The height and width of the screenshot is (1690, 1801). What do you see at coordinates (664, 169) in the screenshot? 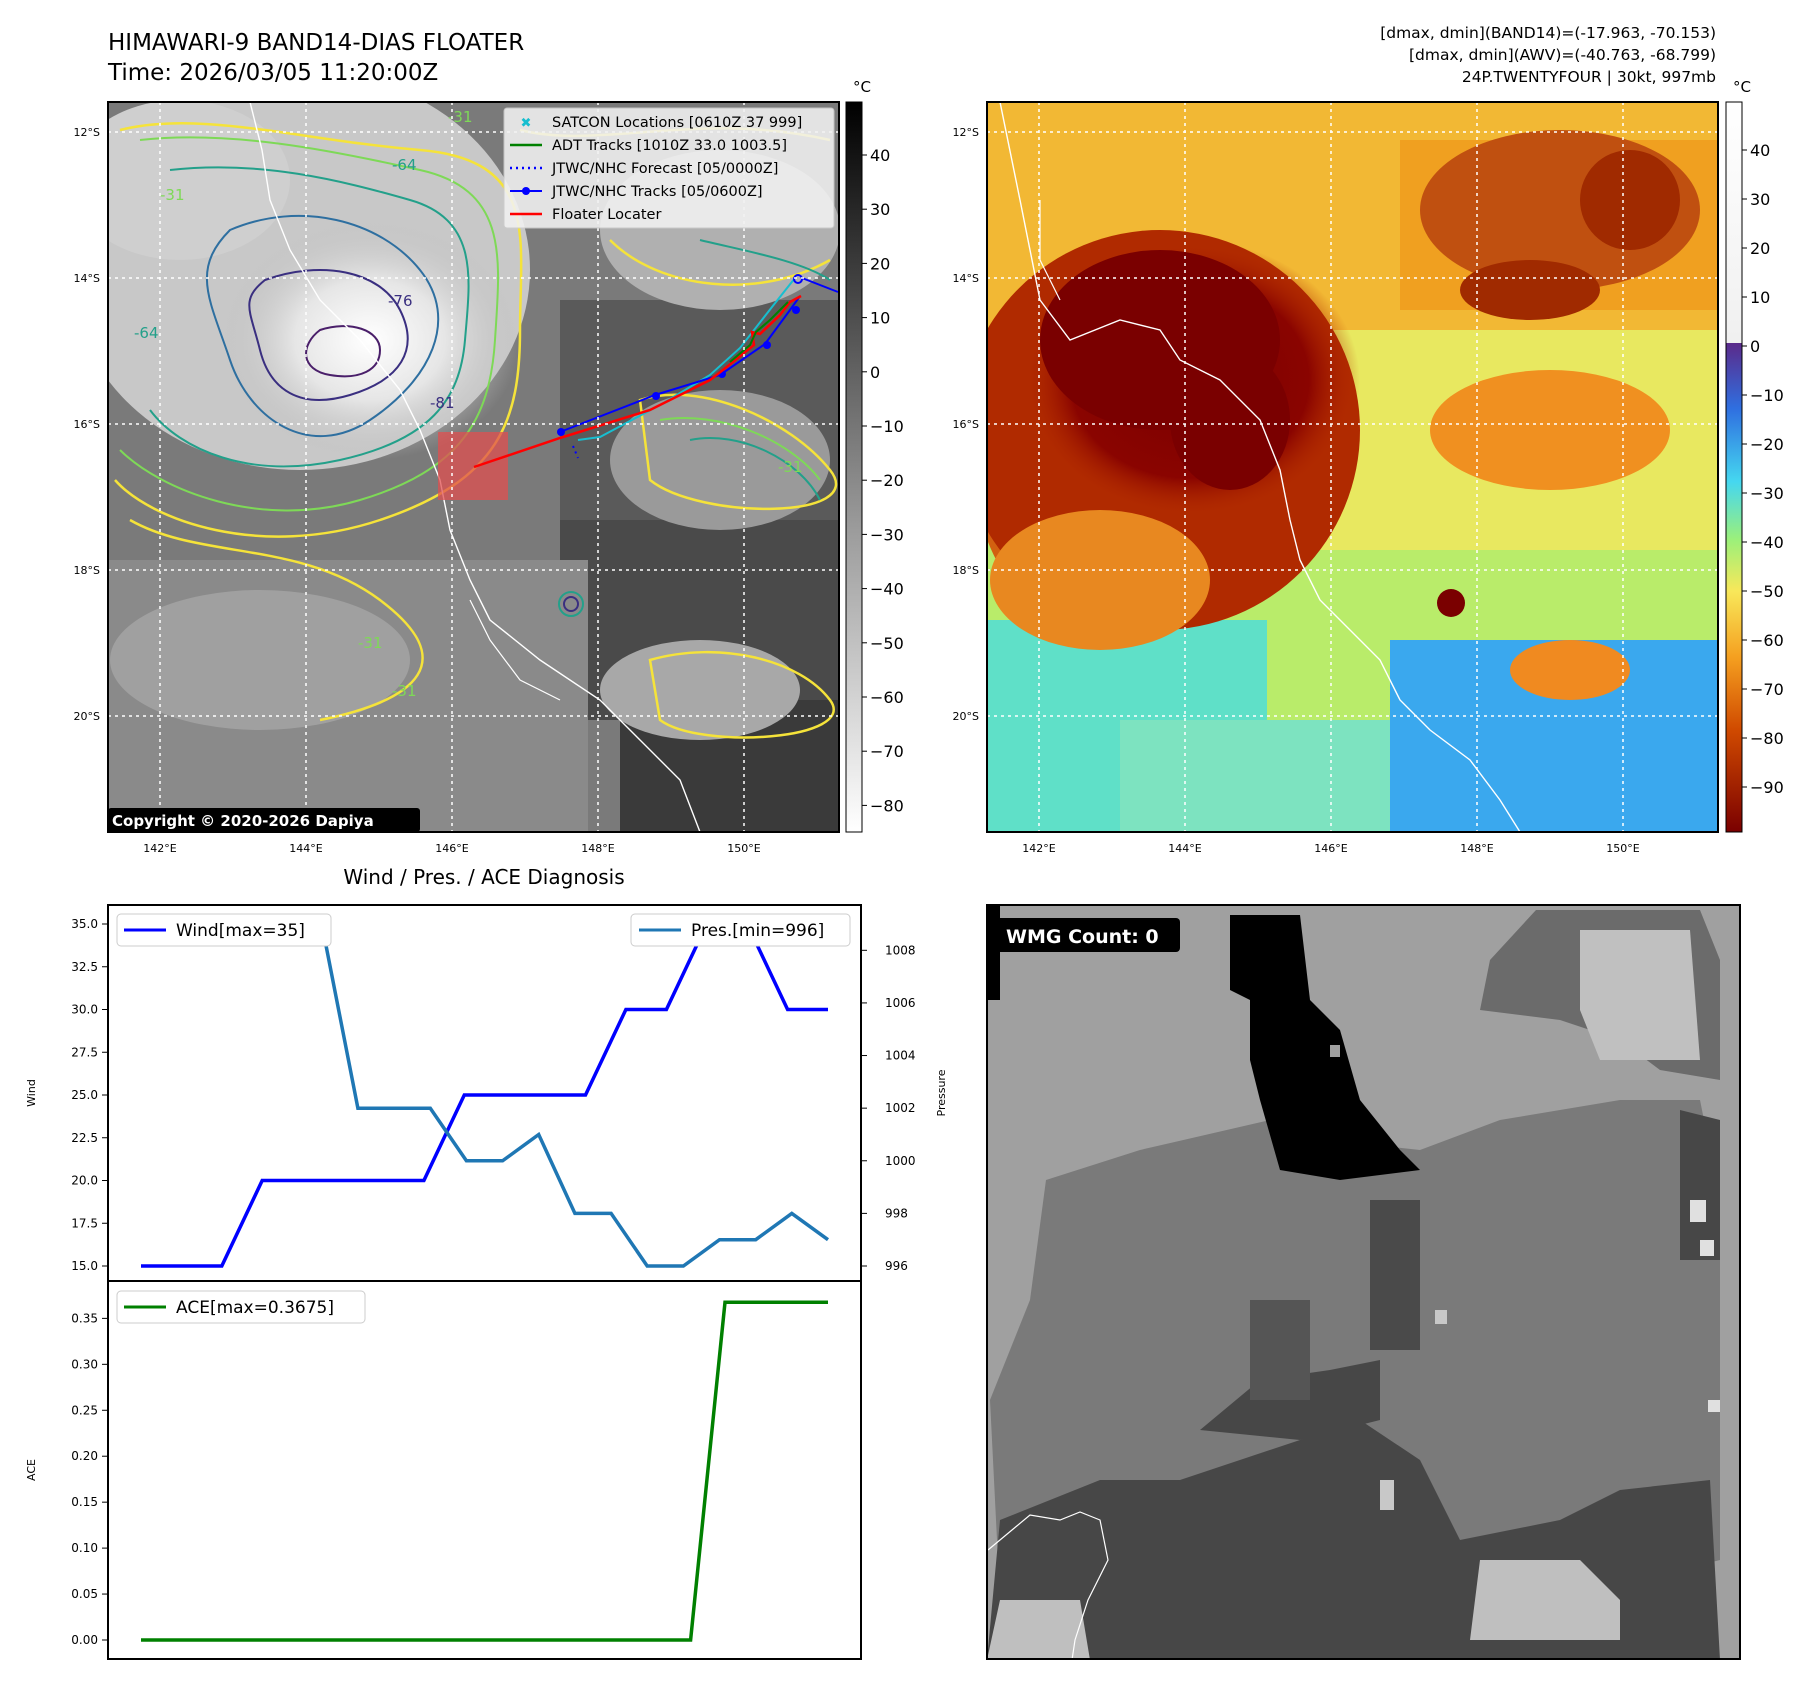
I see `legend-forecast: JTWC/NHC Forecast [05/0000Z]` at bounding box center [664, 169].